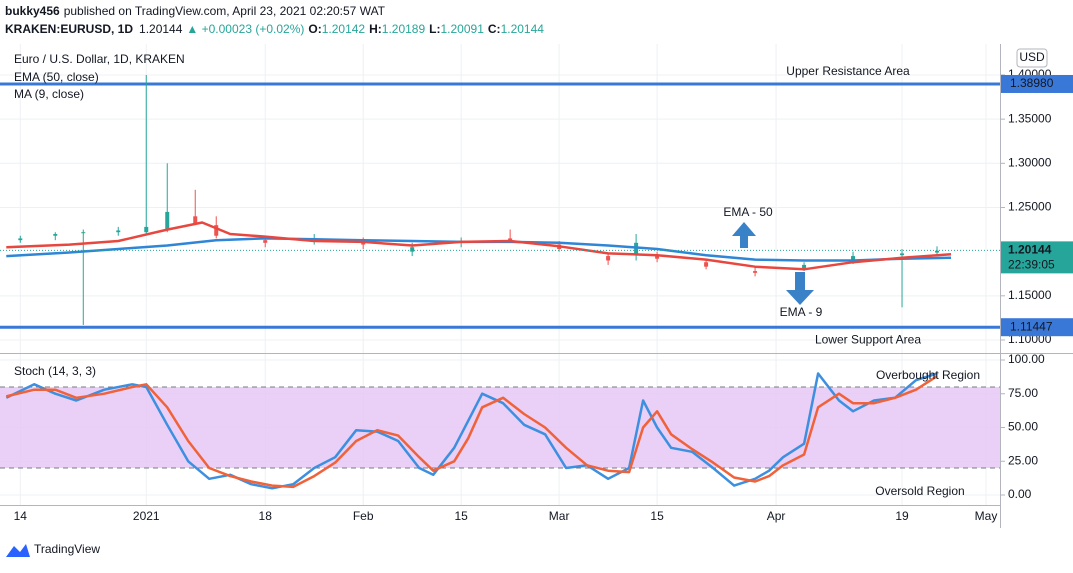 The width and height of the screenshot is (1073, 573). What do you see at coordinates (49, 94) in the screenshot?
I see `legend-entry: MA (9, close)` at bounding box center [49, 94].